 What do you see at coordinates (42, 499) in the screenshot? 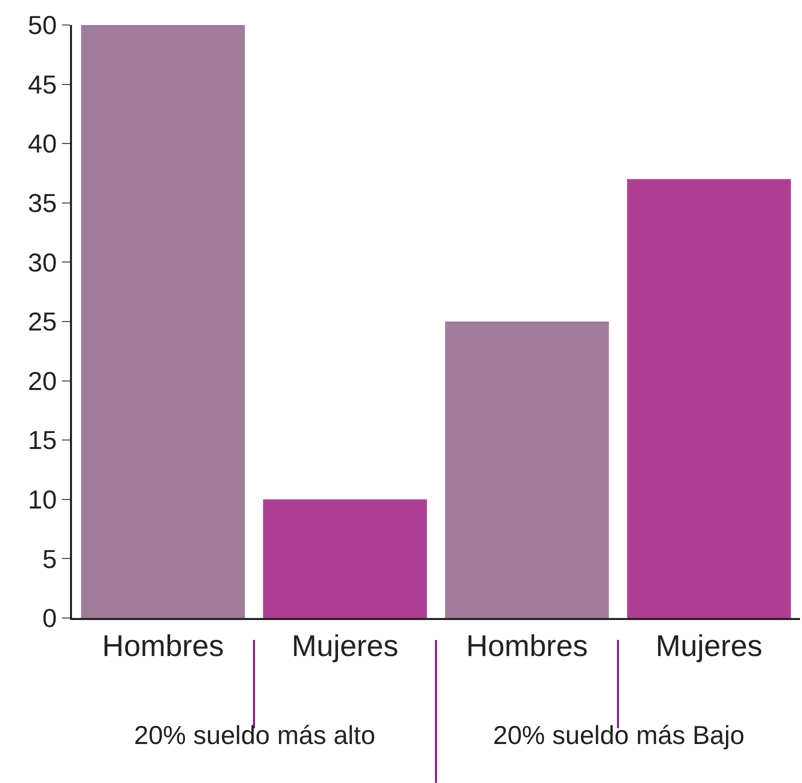
I see `y-tick-label: 10` at bounding box center [42, 499].